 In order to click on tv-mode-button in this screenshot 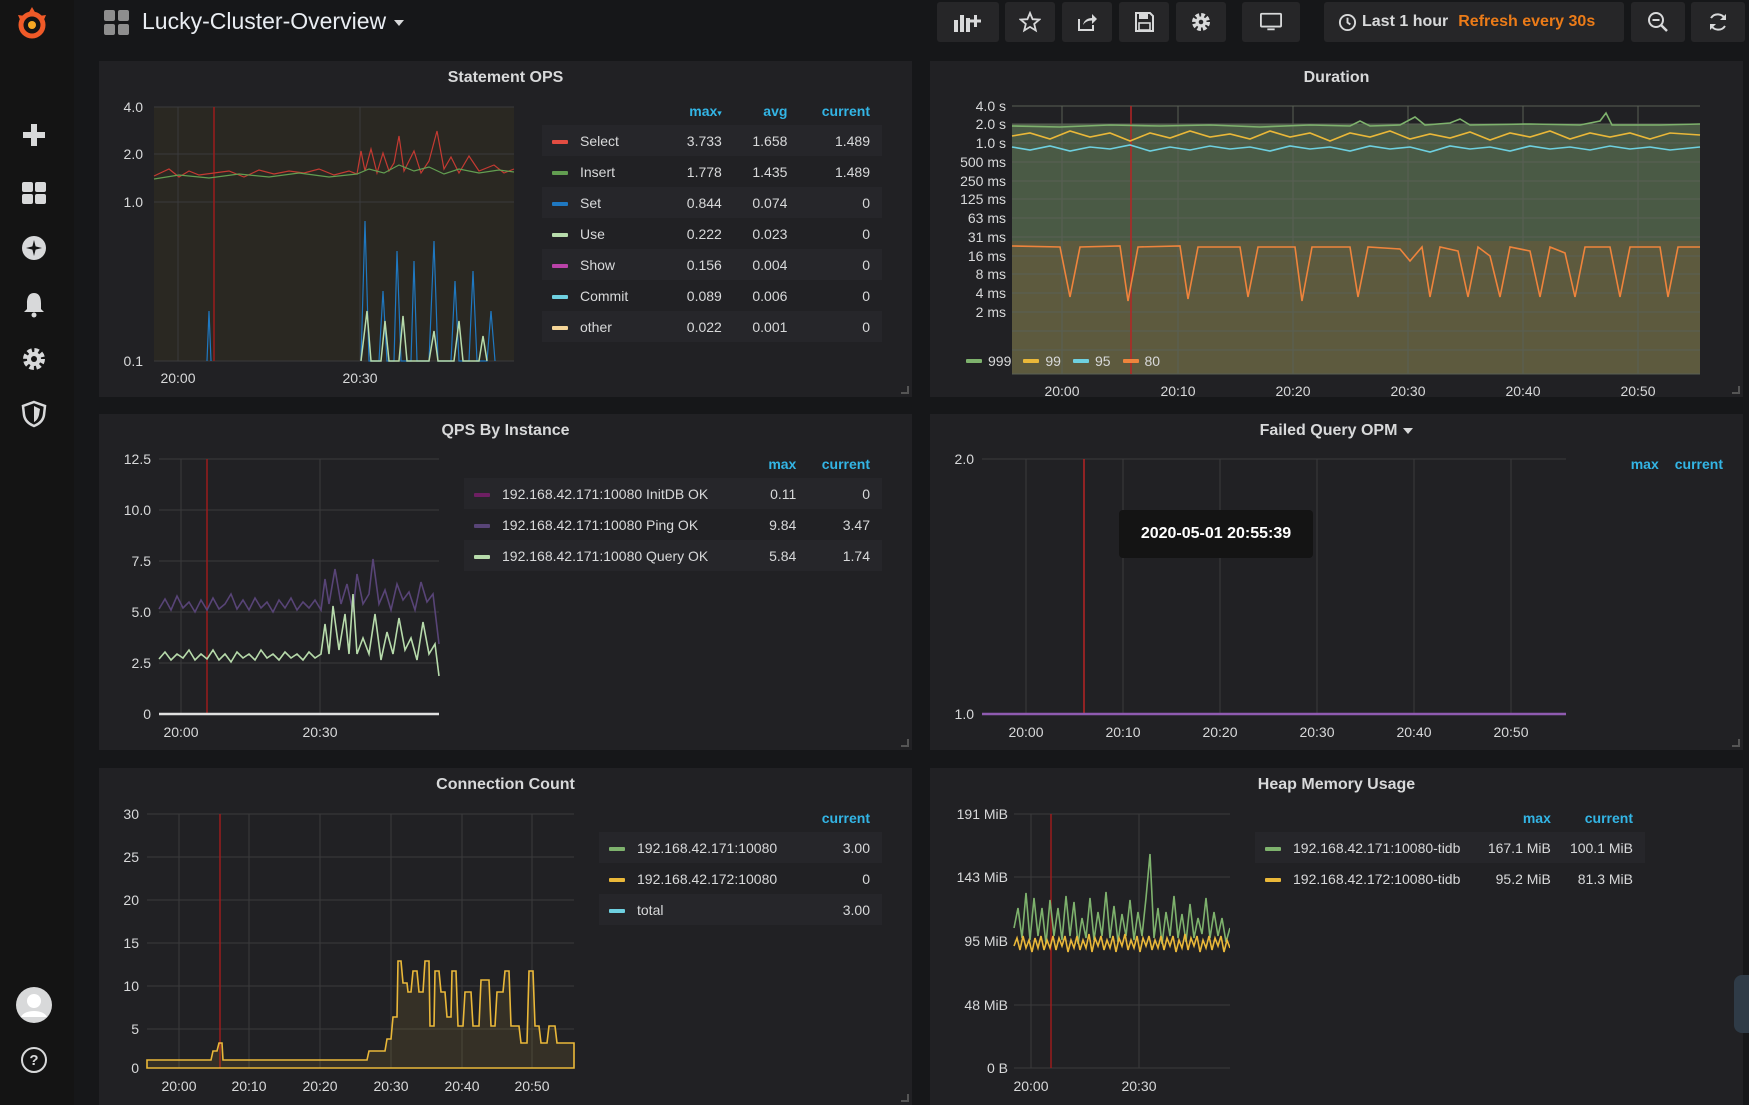, I will do `click(1271, 22)`.